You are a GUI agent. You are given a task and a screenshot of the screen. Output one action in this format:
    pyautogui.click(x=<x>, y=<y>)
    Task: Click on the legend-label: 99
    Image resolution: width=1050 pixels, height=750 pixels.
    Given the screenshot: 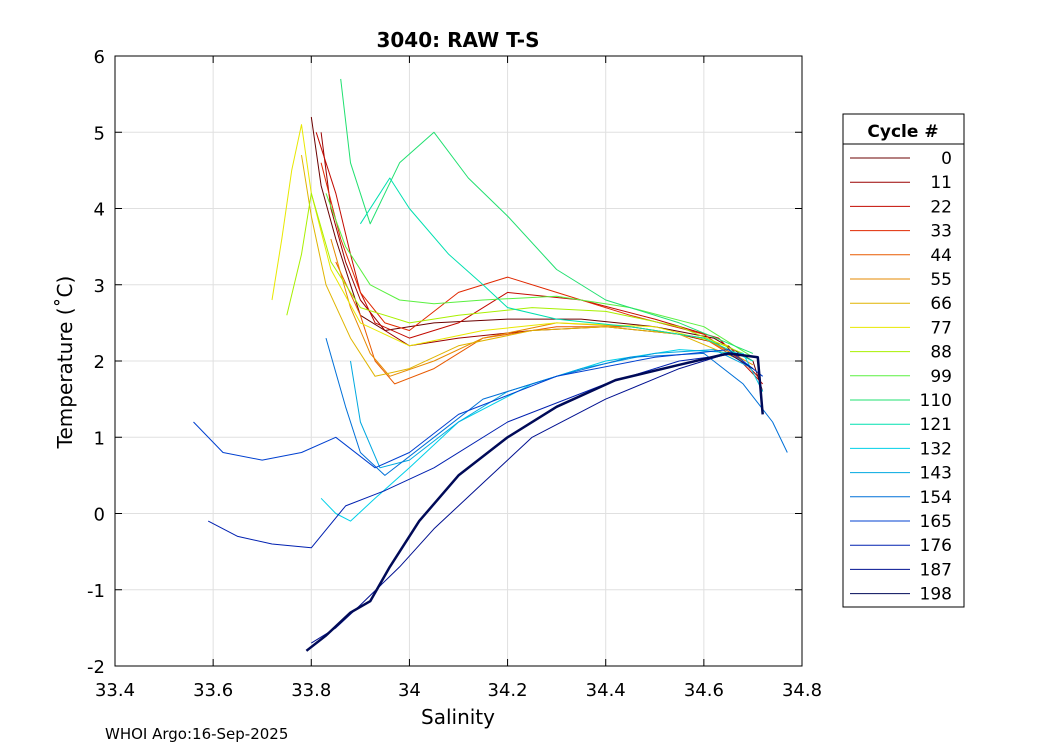 What is the action you would take?
    pyautogui.click(x=941, y=377)
    